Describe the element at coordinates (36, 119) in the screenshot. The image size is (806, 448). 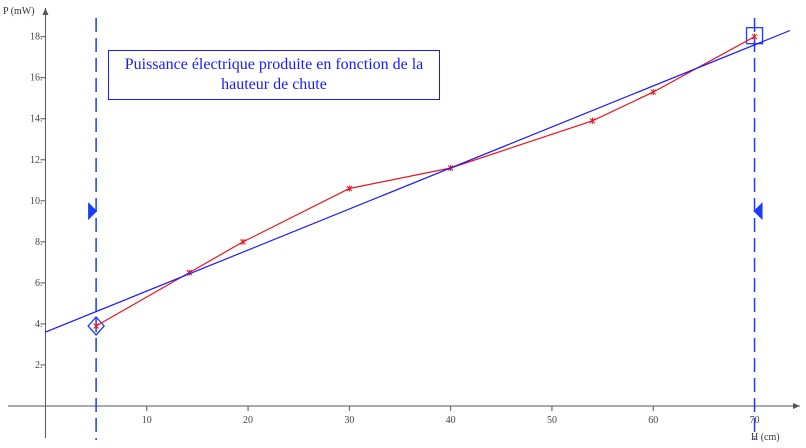
I see `y-tick-label: 14.` at that location.